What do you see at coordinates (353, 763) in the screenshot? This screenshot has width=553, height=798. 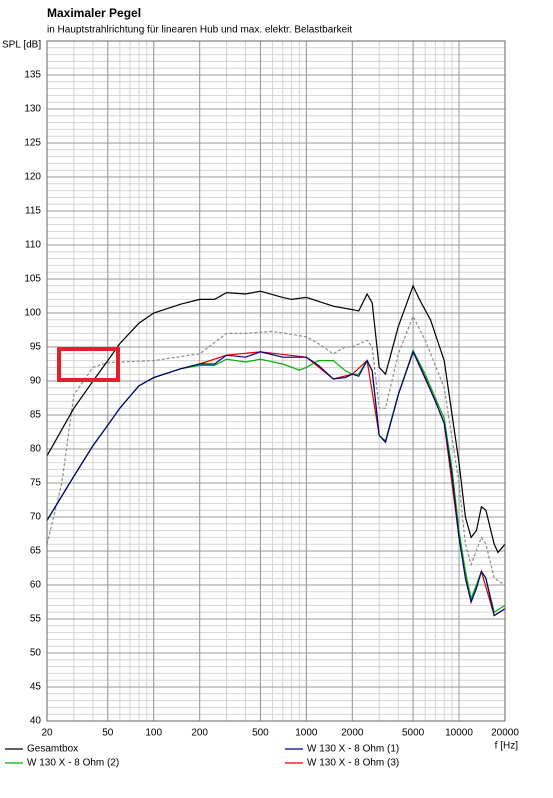 I see `legend-label: W 130 X - 8 Ohm (3)` at bounding box center [353, 763].